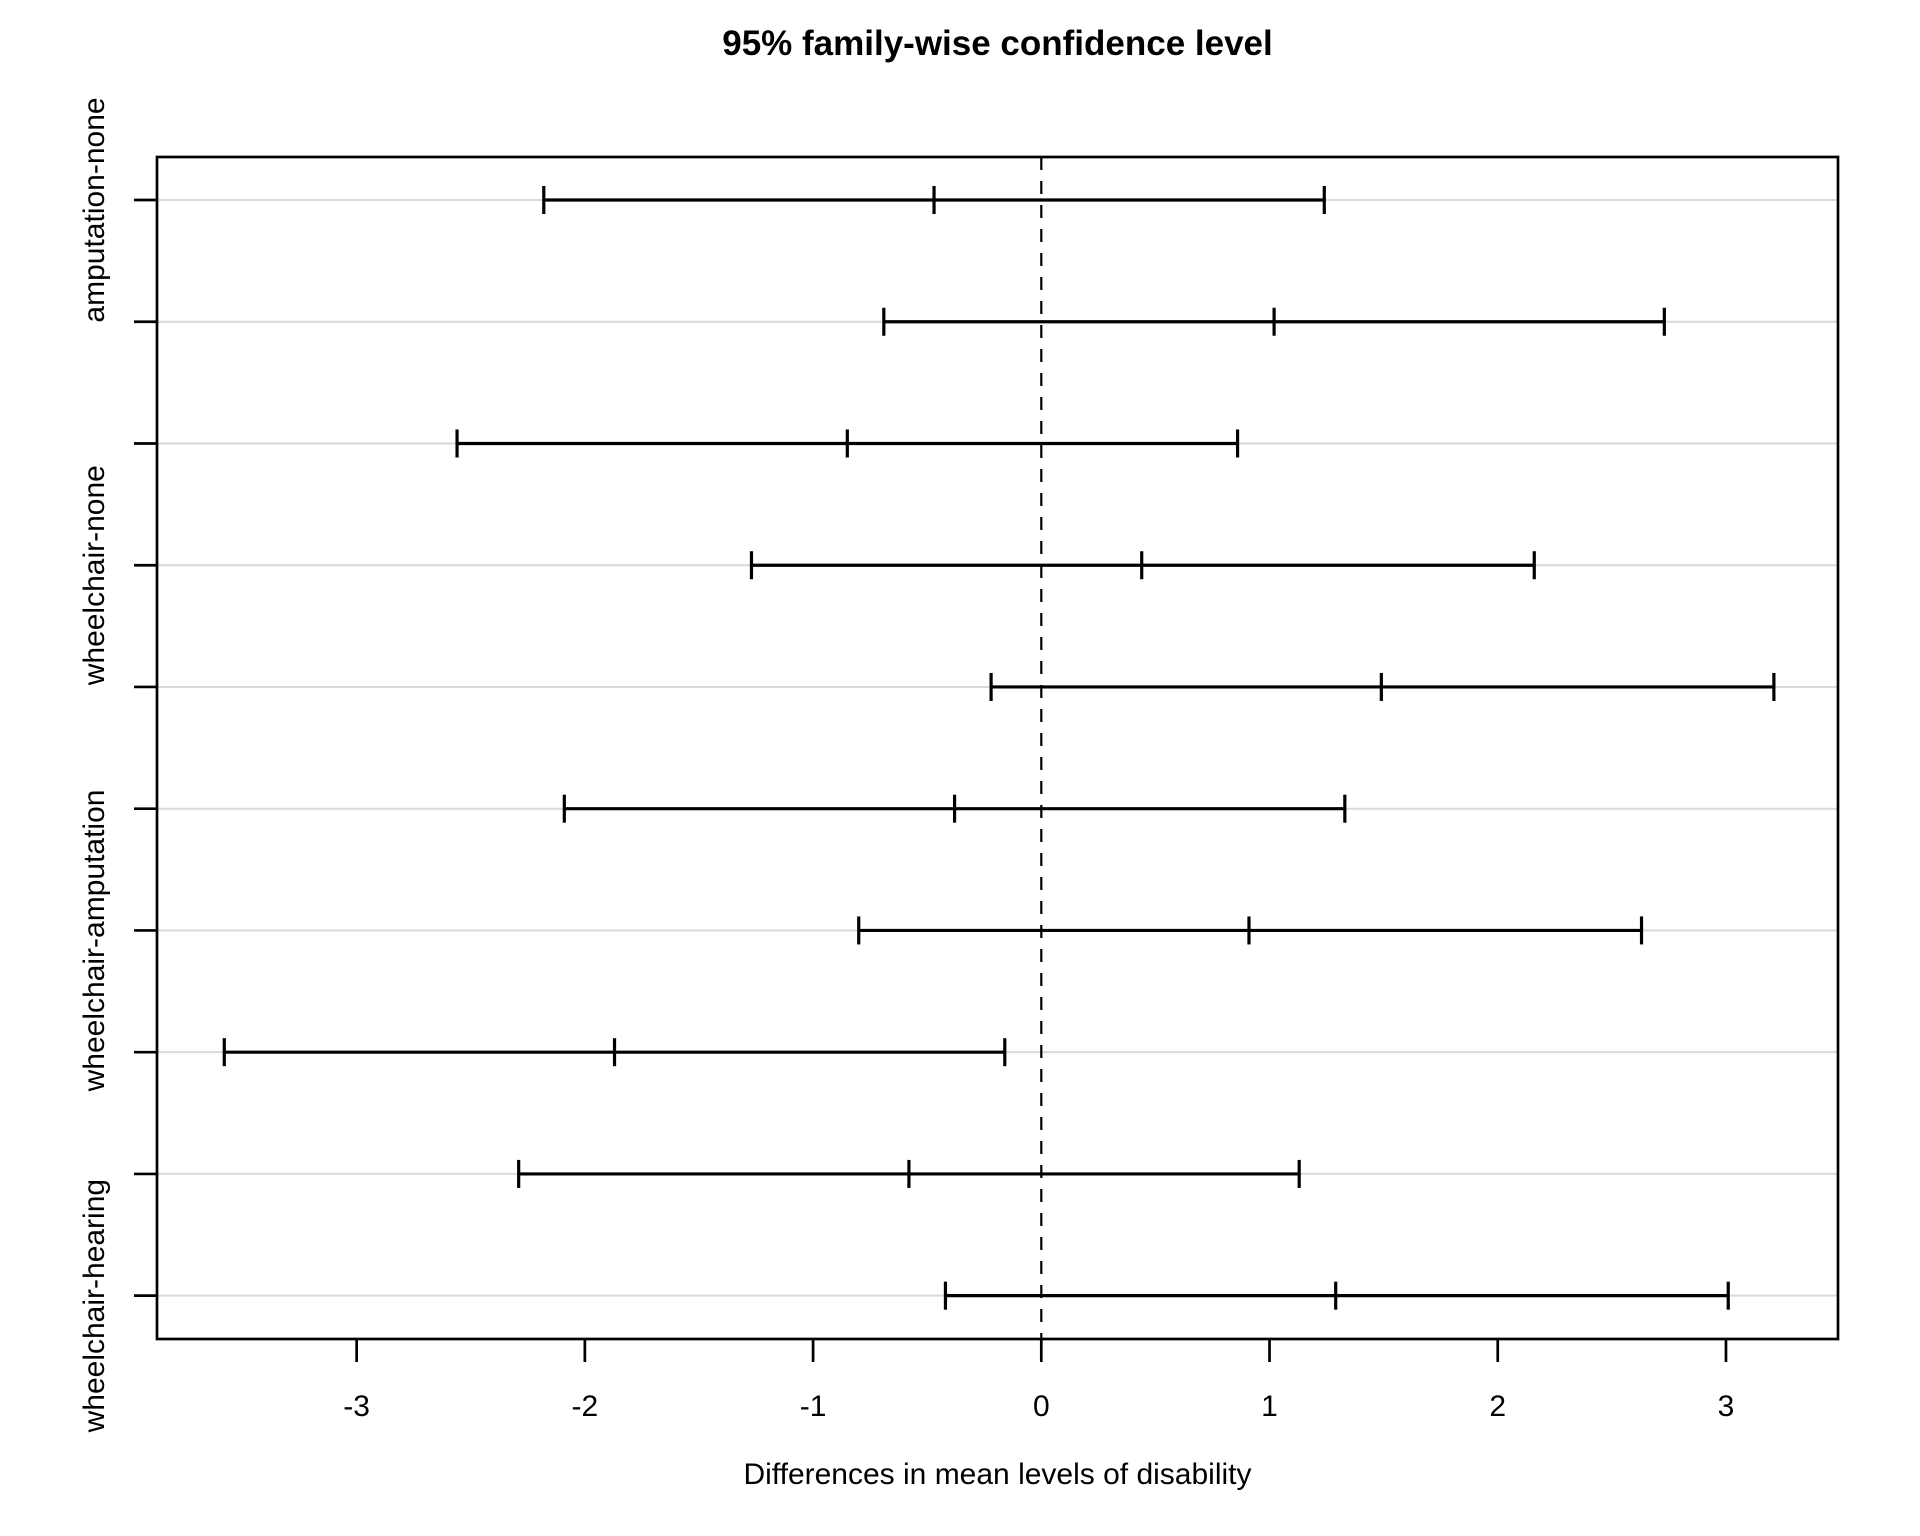 This screenshot has height=1536, width=1920. What do you see at coordinates (94, 209) in the screenshot?
I see `y-axis-label-amputation-none: amputation-none` at bounding box center [94, 209].